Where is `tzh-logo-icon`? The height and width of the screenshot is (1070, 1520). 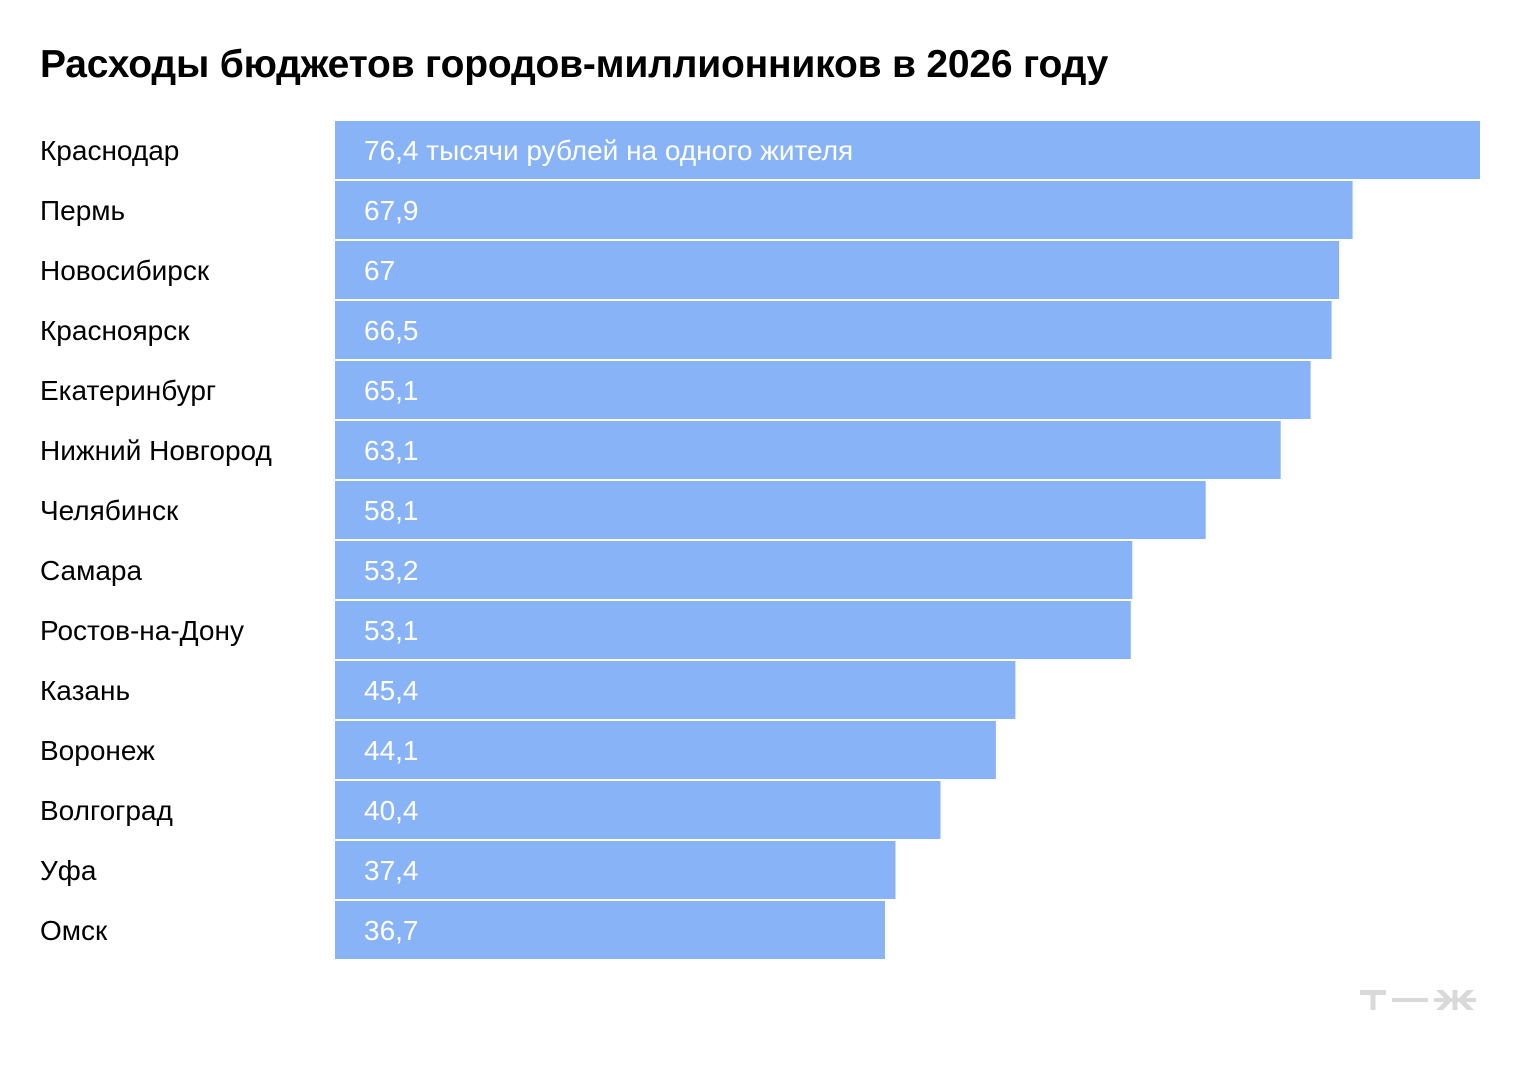
tzh-logo-icon is located at coordinates (1418, 1000).